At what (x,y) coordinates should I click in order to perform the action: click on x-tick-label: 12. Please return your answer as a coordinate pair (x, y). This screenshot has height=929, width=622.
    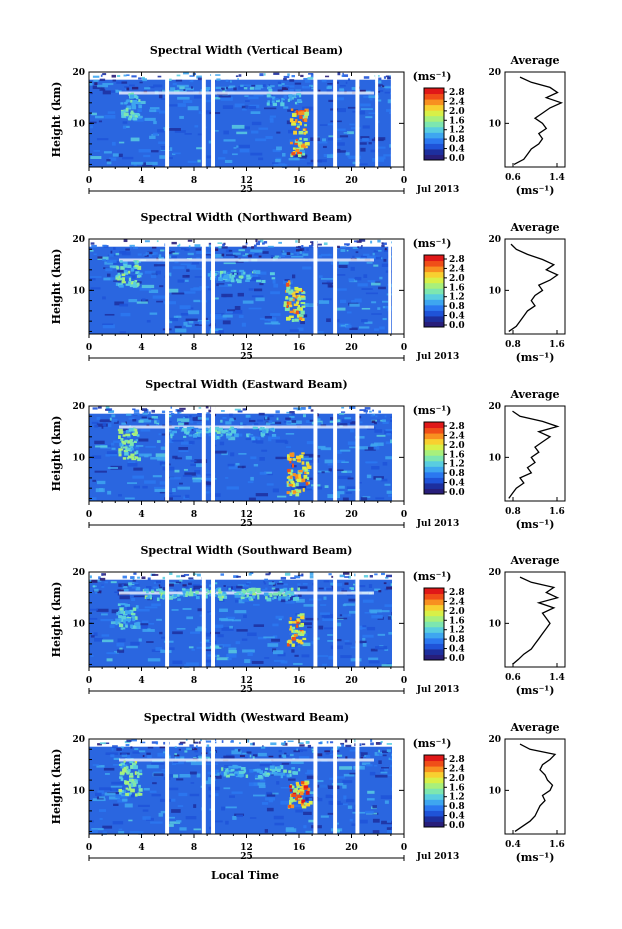
    Looking at the image, I should click on (246, 848).